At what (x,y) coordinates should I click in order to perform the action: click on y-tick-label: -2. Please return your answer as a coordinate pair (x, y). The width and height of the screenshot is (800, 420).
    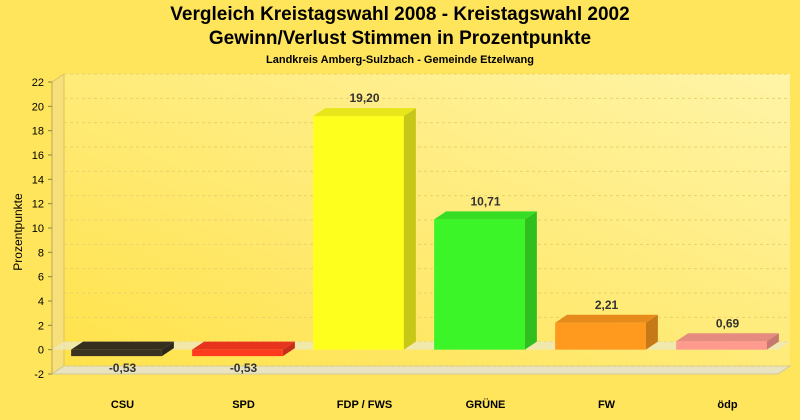
    Looking at the image, I should click on (39, 375).